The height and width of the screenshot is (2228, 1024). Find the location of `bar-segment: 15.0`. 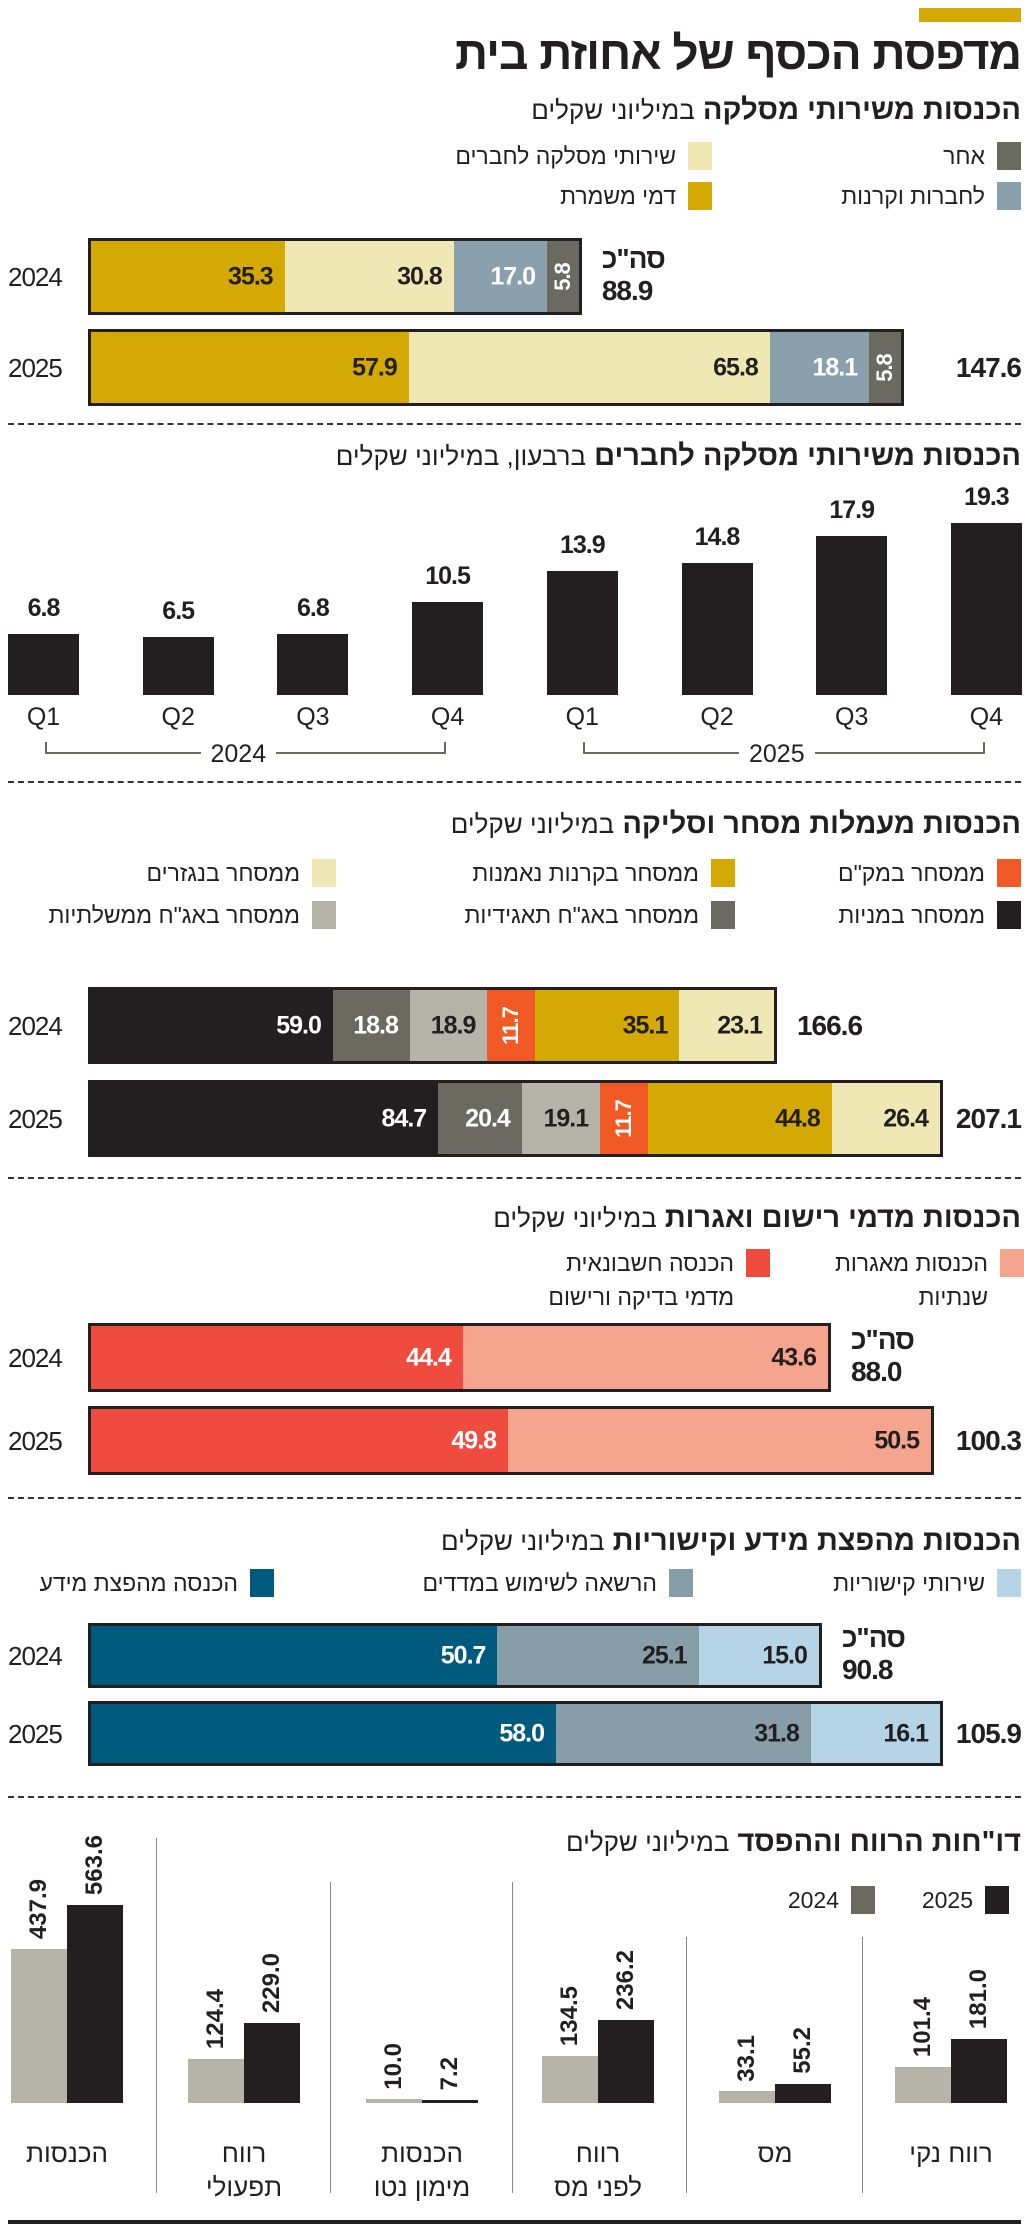

bar-segment: 15.0 is located at coordinates (758, 1655).